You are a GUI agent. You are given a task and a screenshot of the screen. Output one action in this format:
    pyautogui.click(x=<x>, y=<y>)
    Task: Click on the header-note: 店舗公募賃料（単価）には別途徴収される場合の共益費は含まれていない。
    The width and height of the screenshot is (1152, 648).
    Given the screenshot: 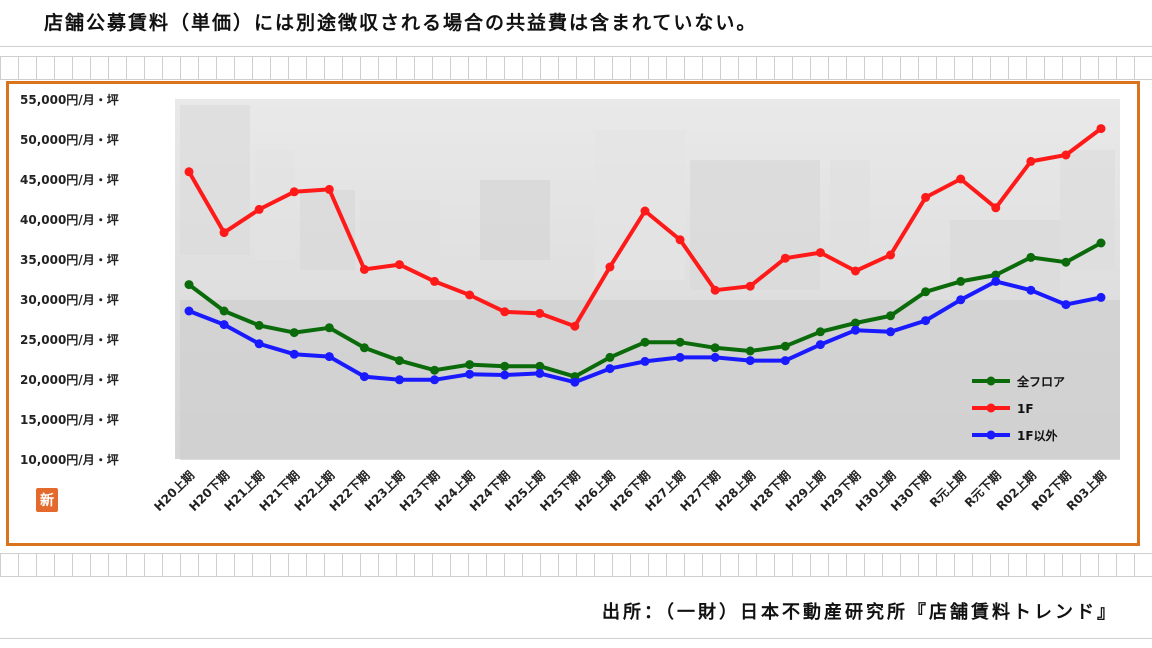 What is the action you would take?
    pyautogui.click(x=401, y=23)
    